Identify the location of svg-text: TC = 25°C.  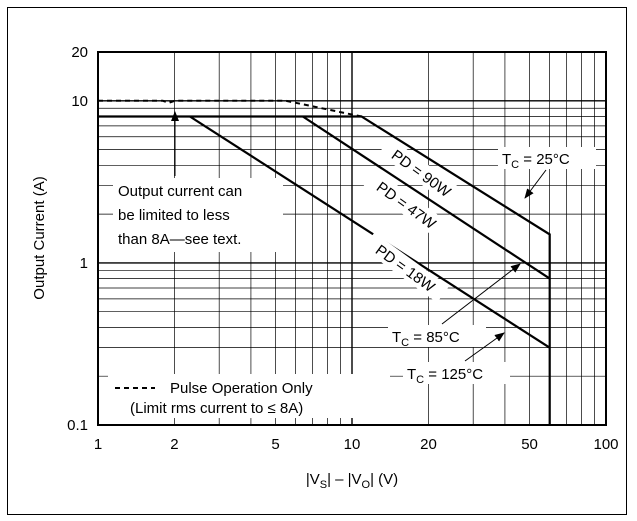
(536, 161).